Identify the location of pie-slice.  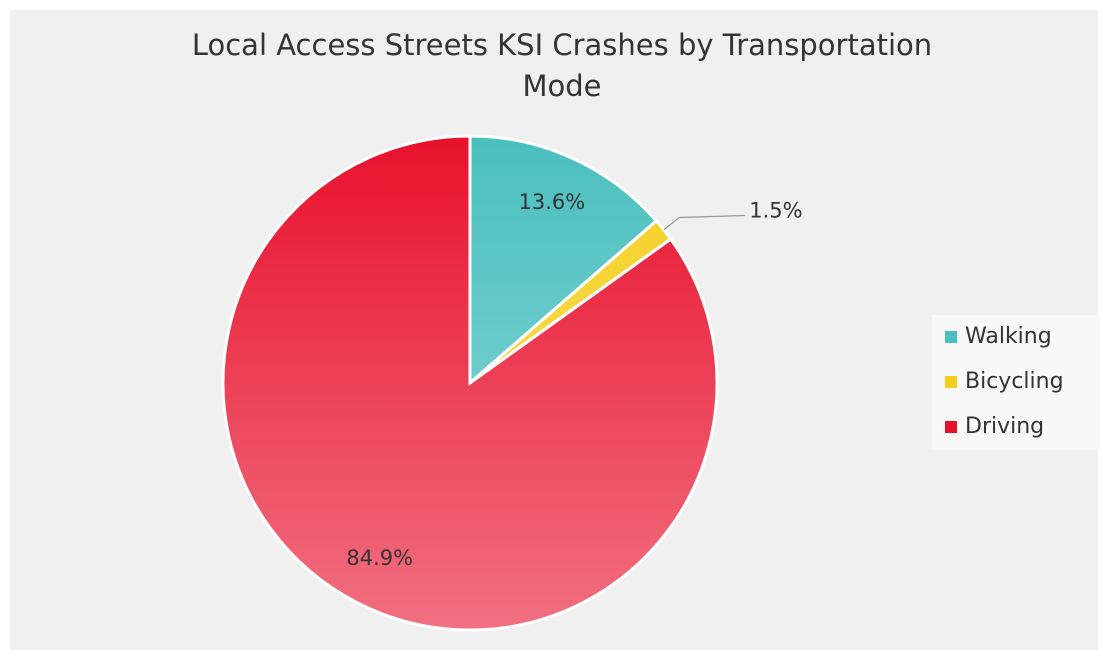
(563, 260).